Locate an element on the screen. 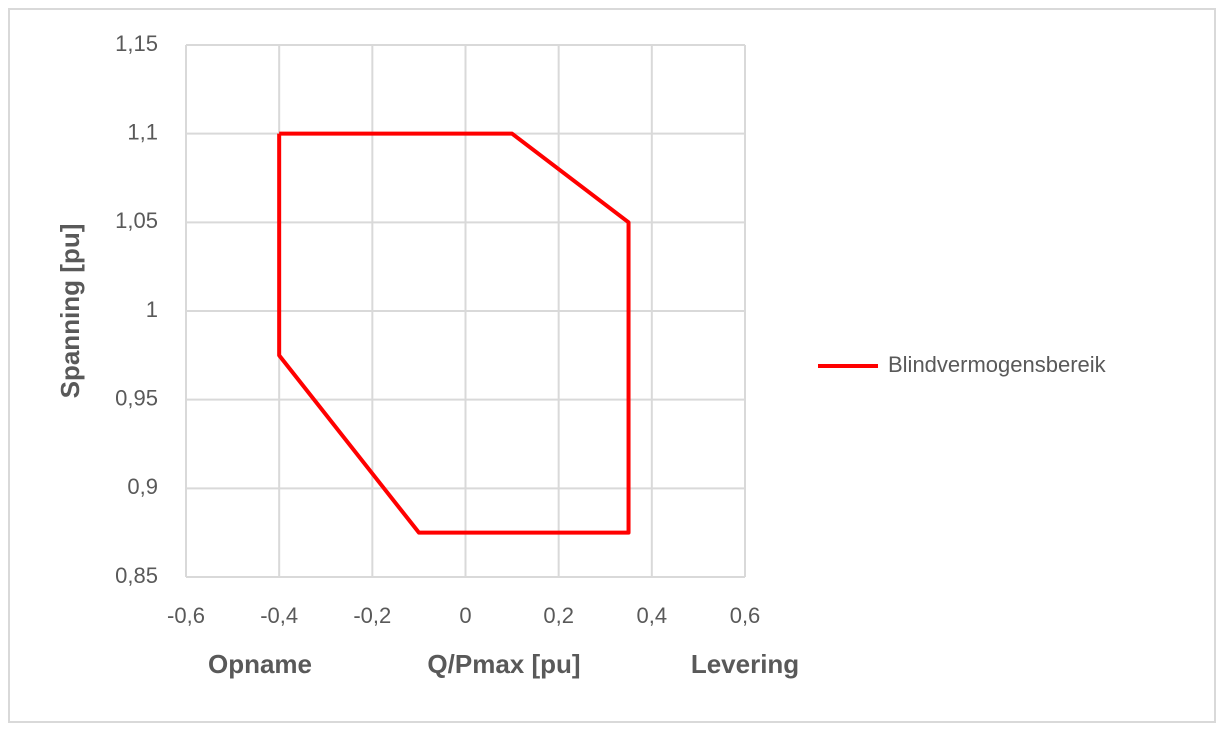  x-axis-title: Q/Pmax [pu] is located at coordinates (503, 664).